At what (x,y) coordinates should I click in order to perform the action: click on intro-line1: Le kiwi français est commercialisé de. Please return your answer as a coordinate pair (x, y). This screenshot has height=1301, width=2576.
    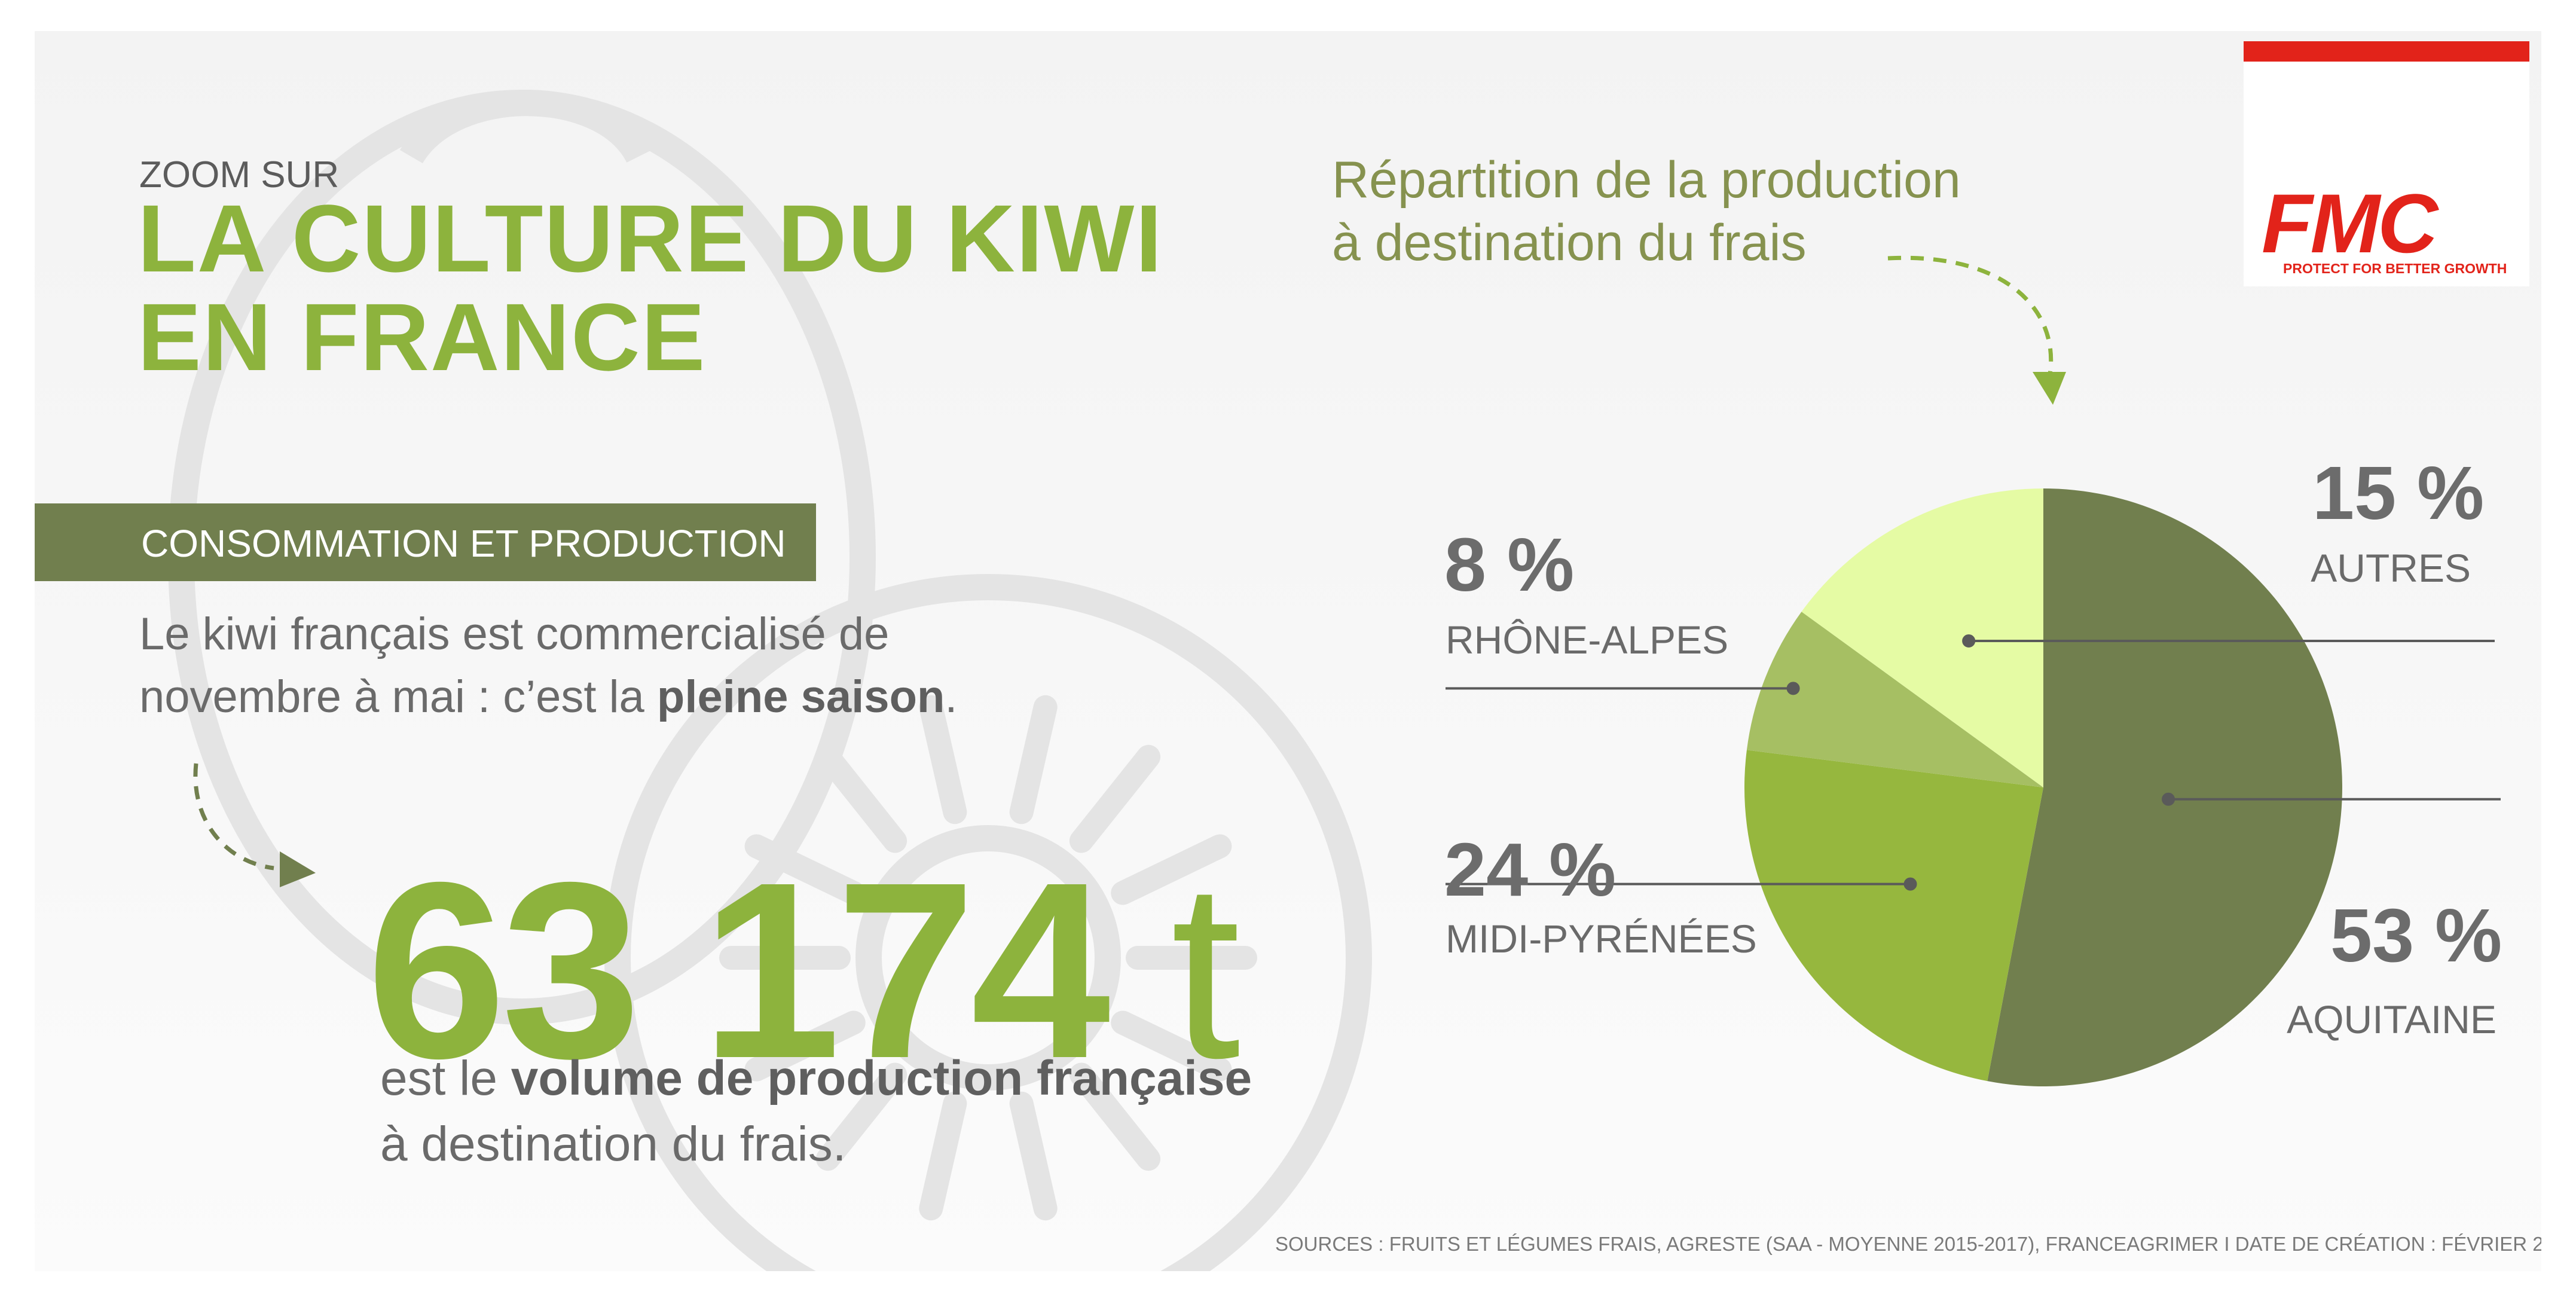
    Looking at the image, I should click on (514, 634).